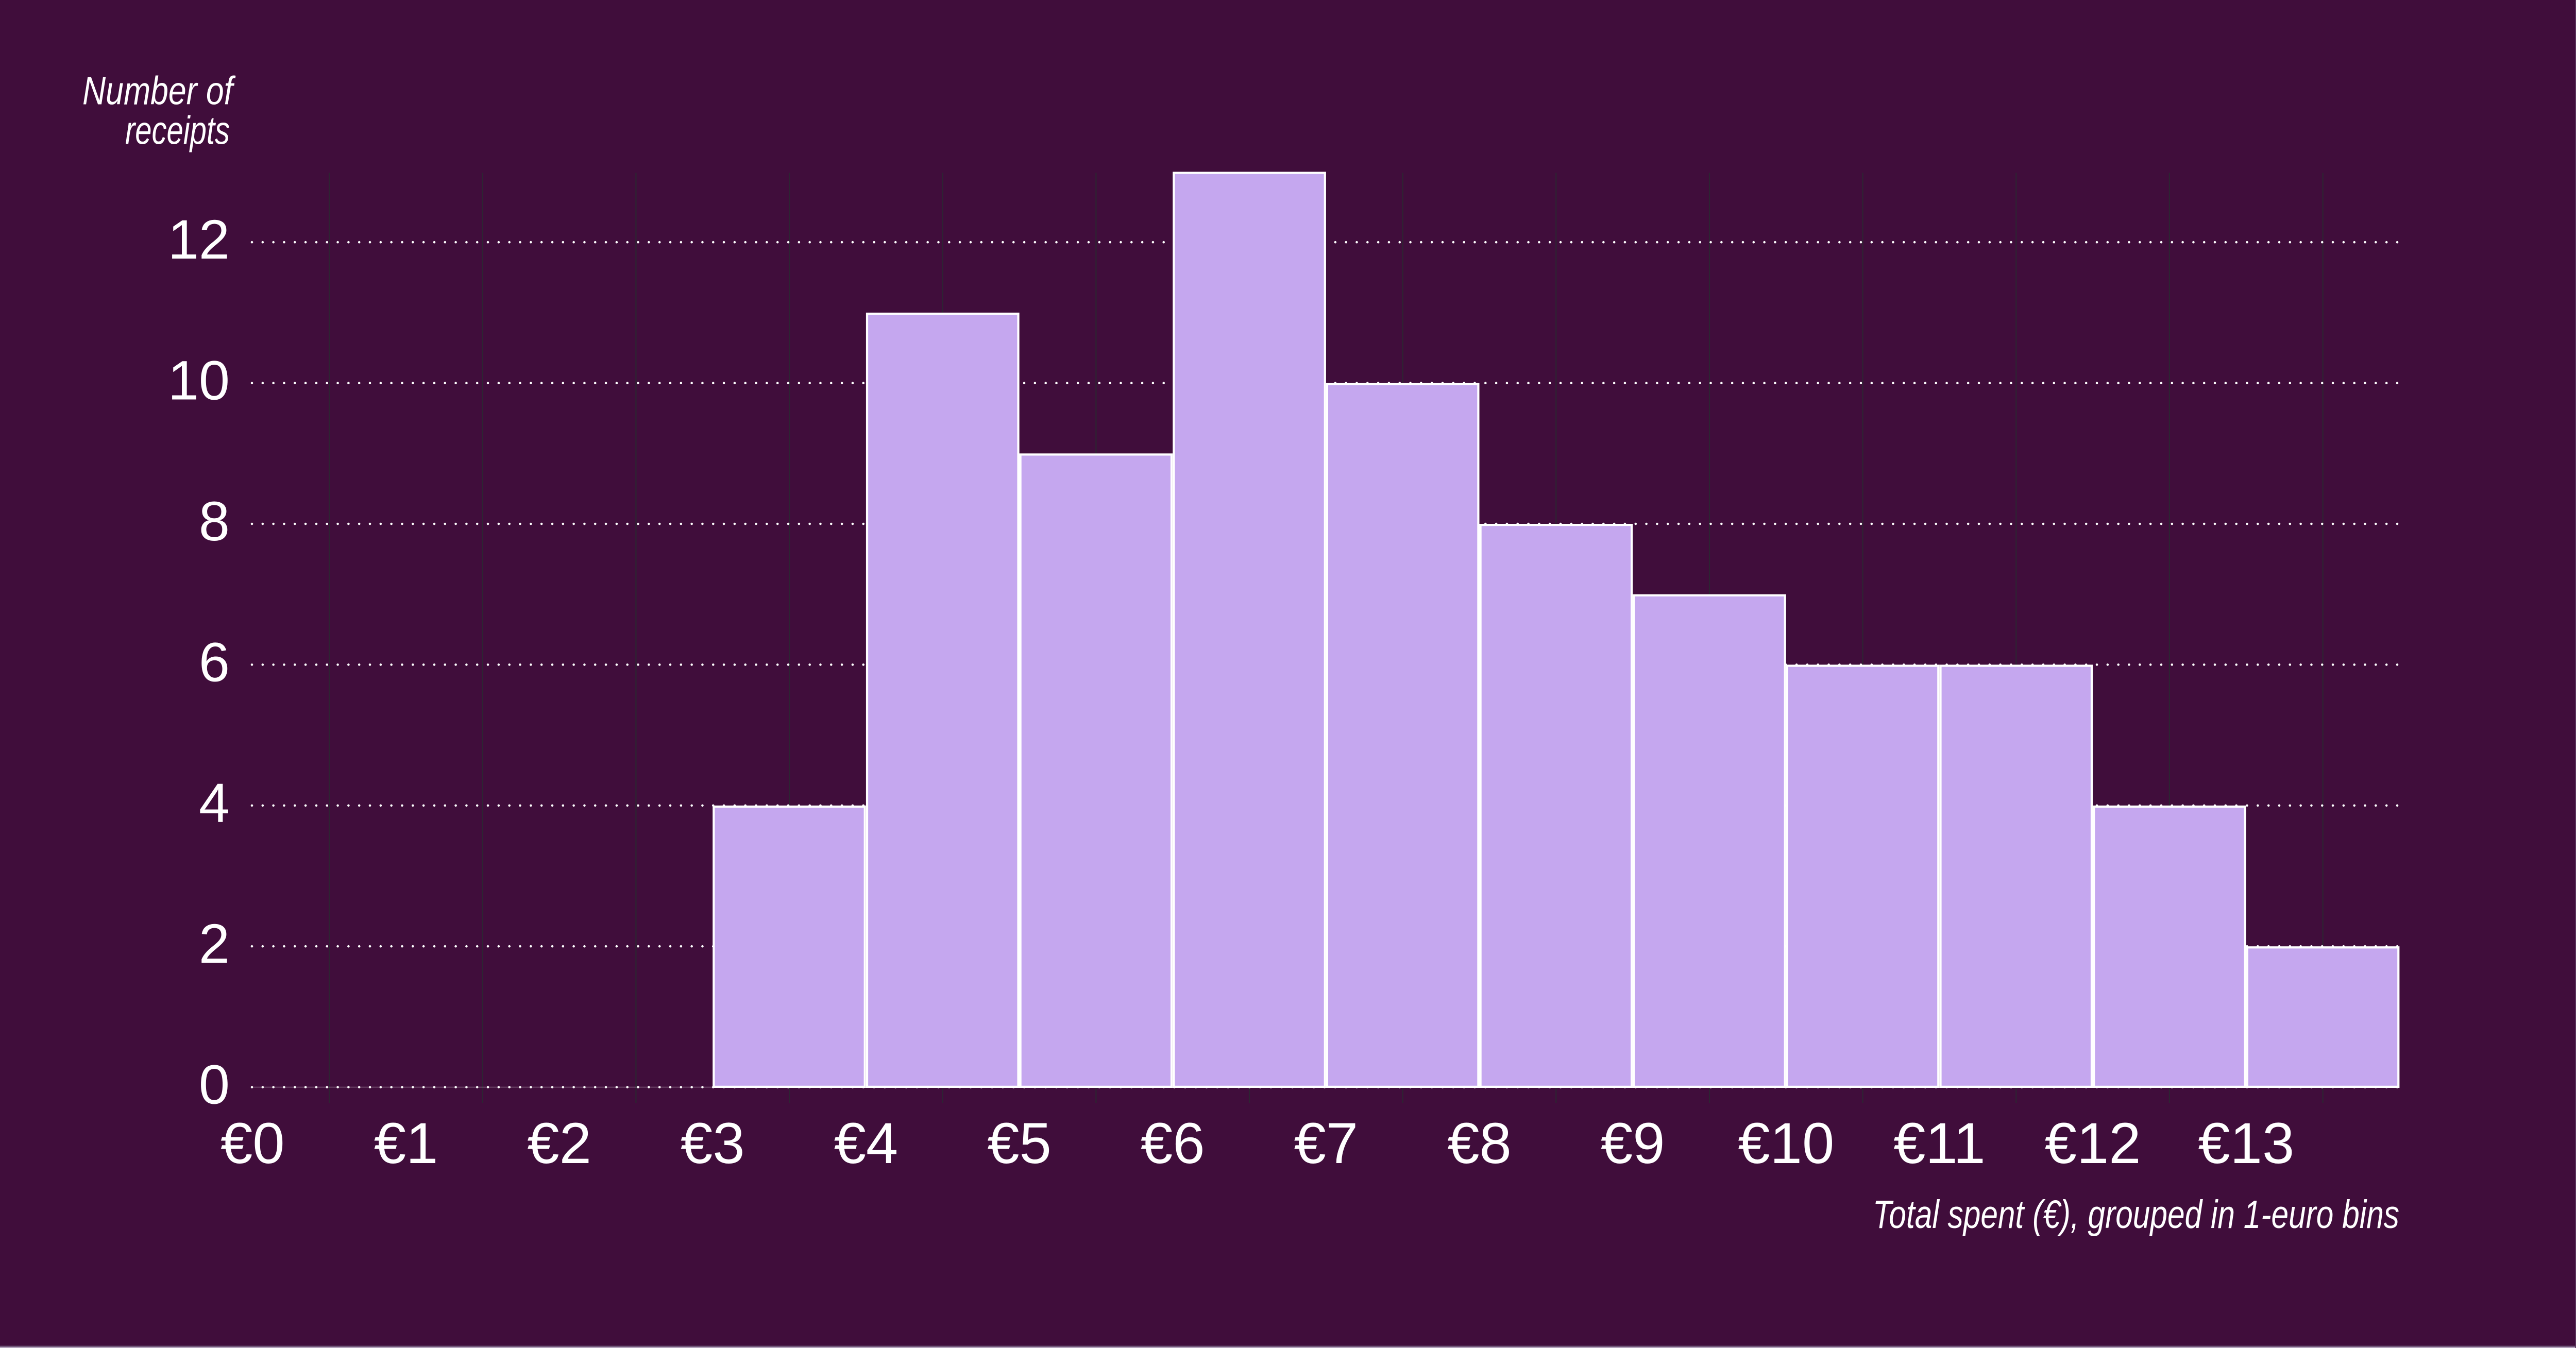 The width and height of the screenshot is (2576, 1348). Describe the element at coordinates (559, 1143) in the screenshot. I see `svg-text: €2` at that location.